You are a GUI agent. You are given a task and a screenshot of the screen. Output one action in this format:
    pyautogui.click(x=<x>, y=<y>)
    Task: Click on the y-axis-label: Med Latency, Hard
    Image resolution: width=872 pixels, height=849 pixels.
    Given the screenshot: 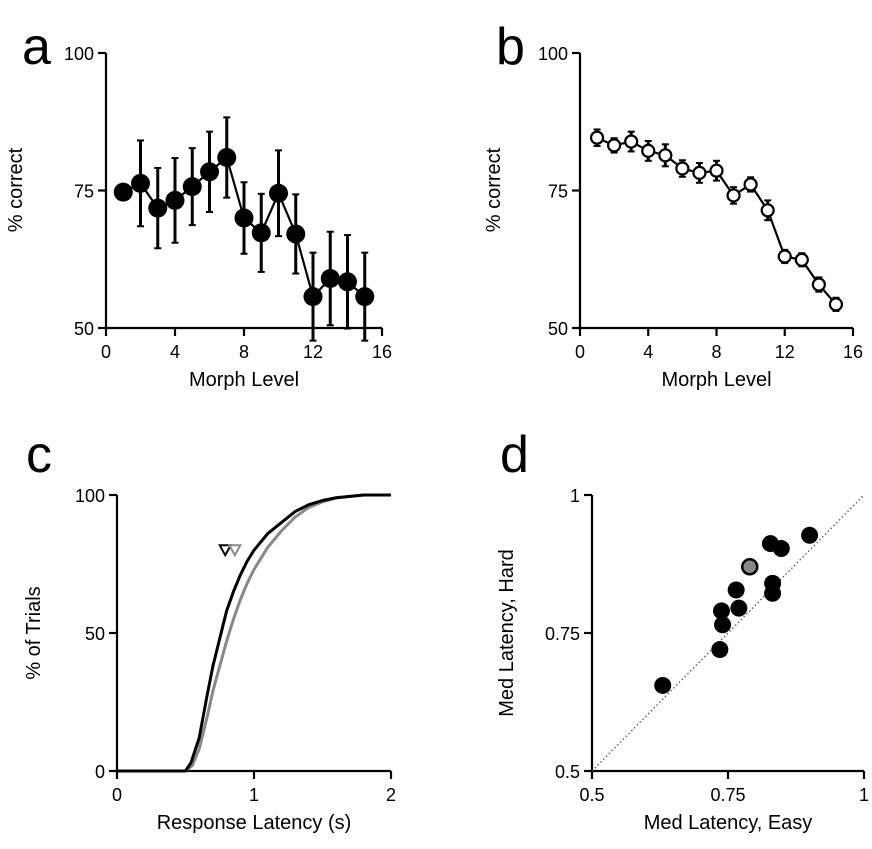 What is the action you would take?
    pyautogui.click(x=507, y=633)
    